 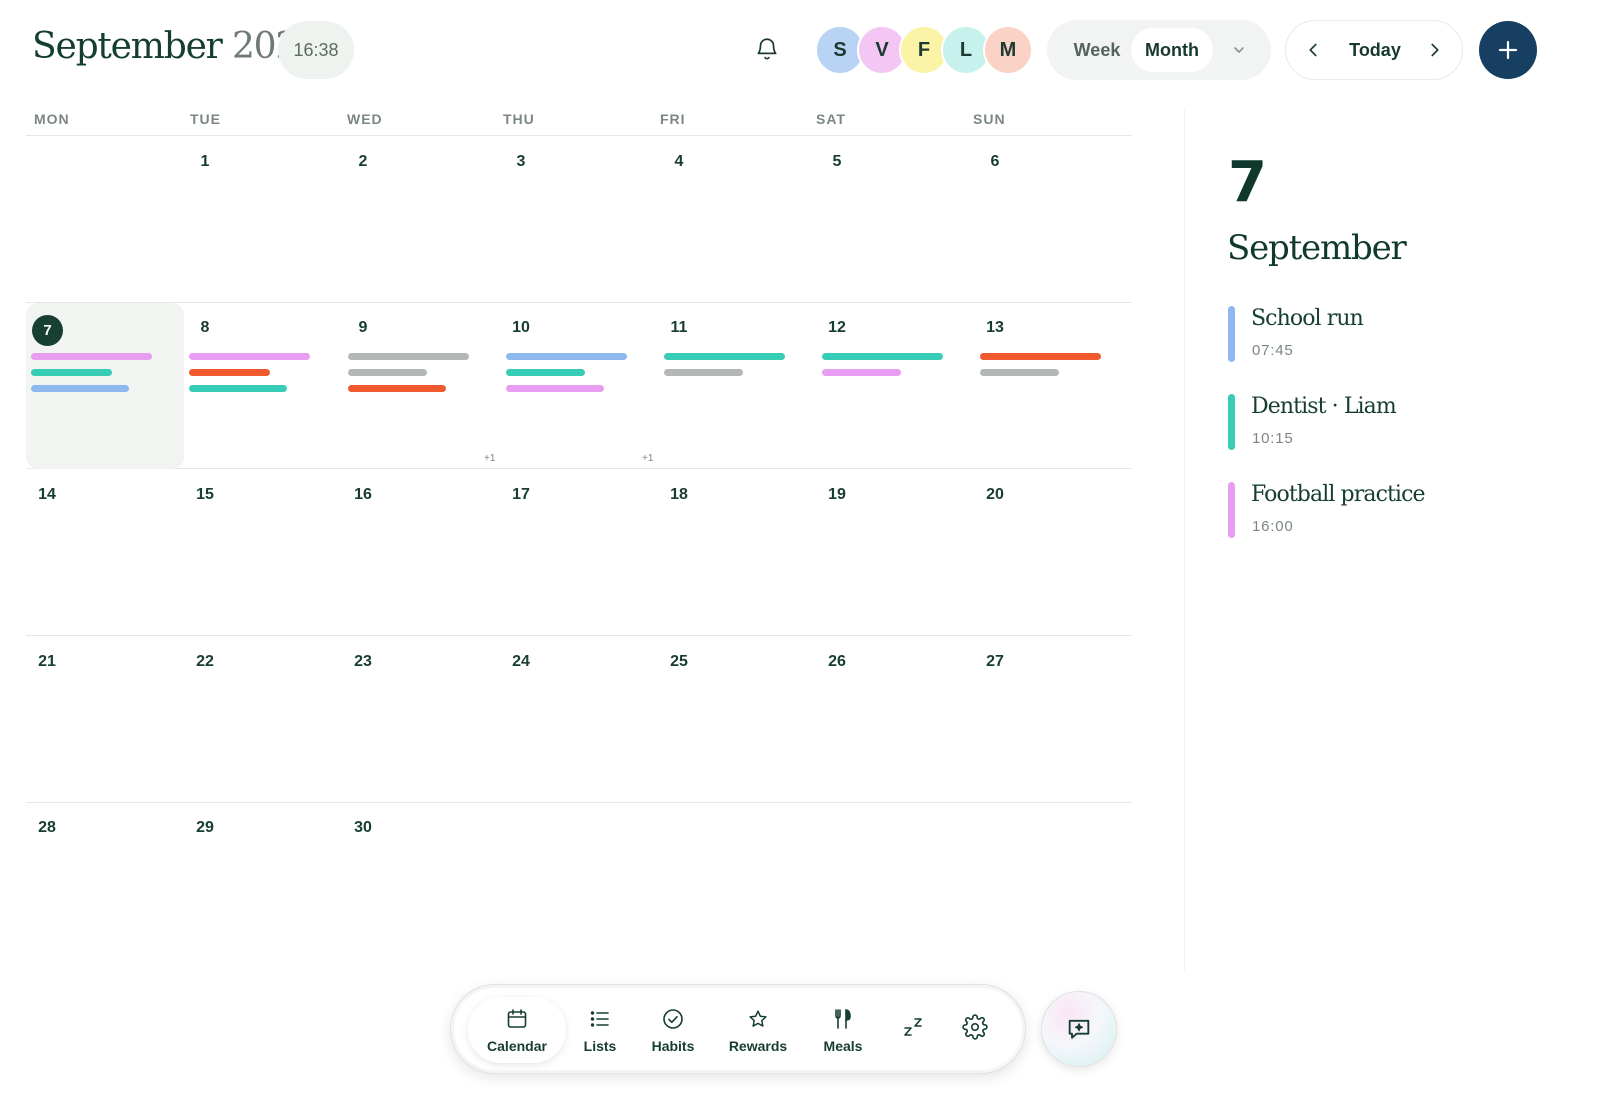 What do you see at coordinates (316, 50) in the screenshot?
I see `clock-time: 16:38` at bounding box center [316, 50].